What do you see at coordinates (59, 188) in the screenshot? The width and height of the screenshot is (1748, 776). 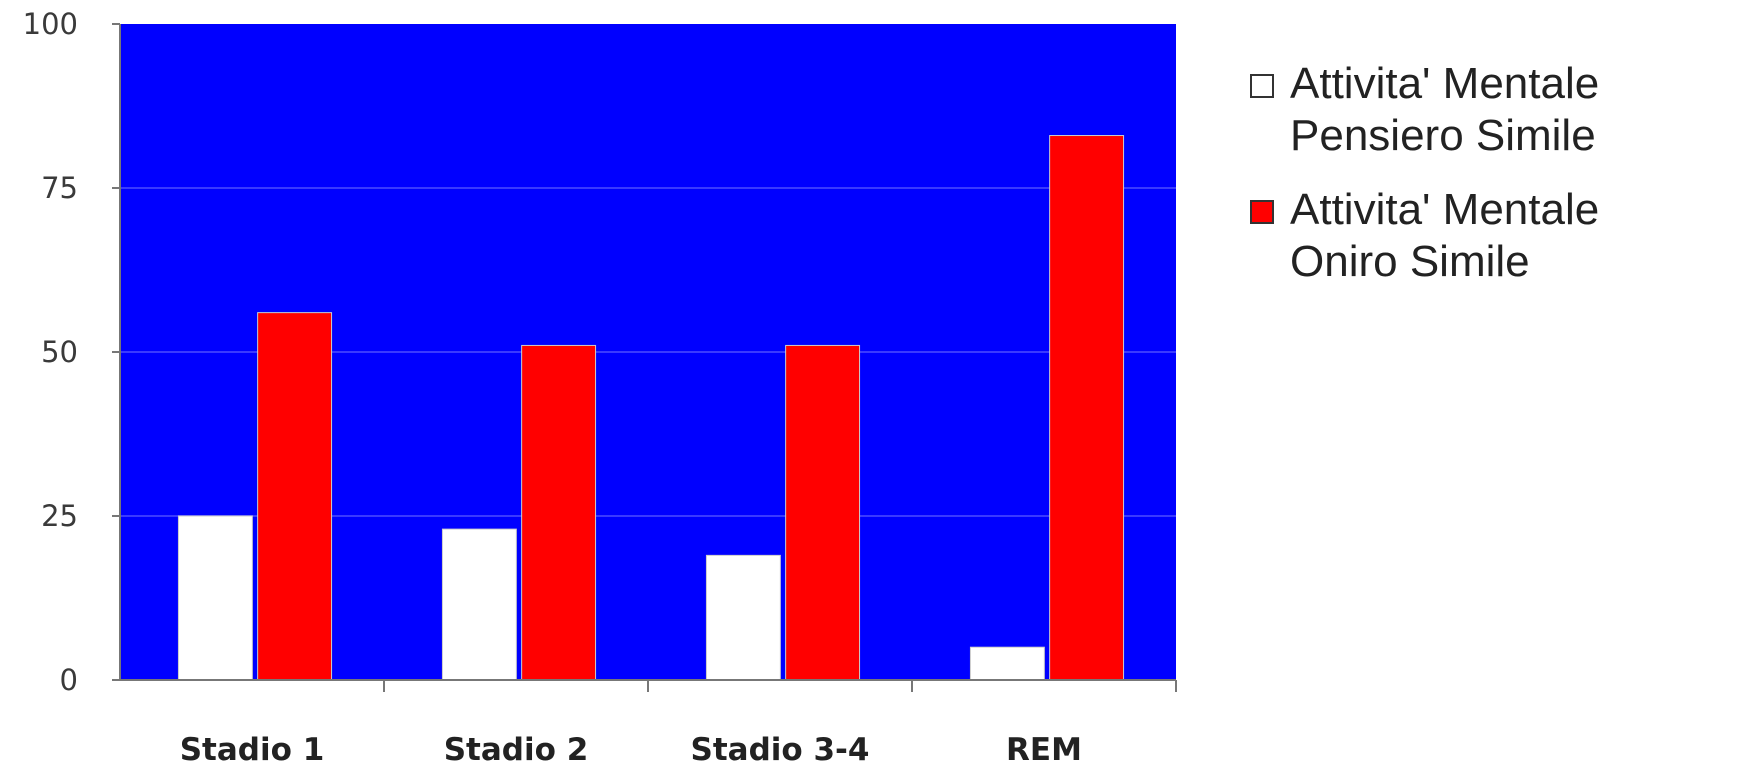 I see `y-tick-label: 75` at bounding box center [59, 188].